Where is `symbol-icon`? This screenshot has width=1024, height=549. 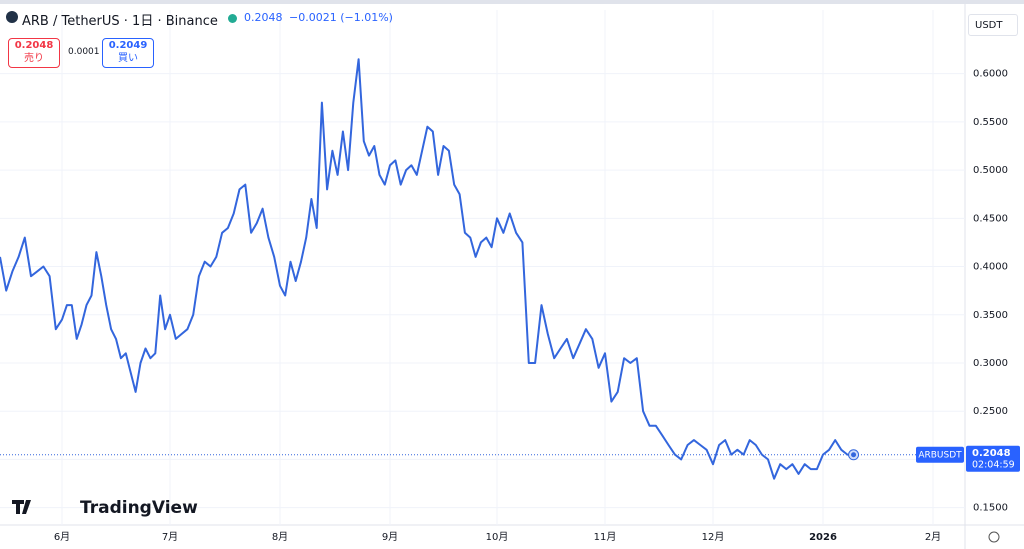
symbol-icon is located at coordinates (12, 18).